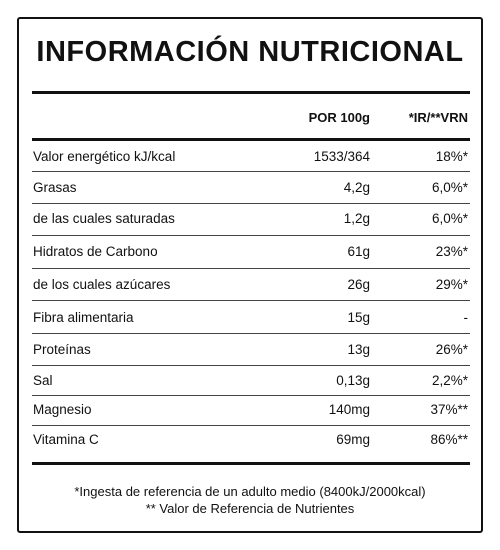 The width and height of the screenshot is (500, 550). What do you see at coordinates (438, 117) in the screenshot?
I see `column-header: *IR/**VRN` at bounding box center [438, 117].